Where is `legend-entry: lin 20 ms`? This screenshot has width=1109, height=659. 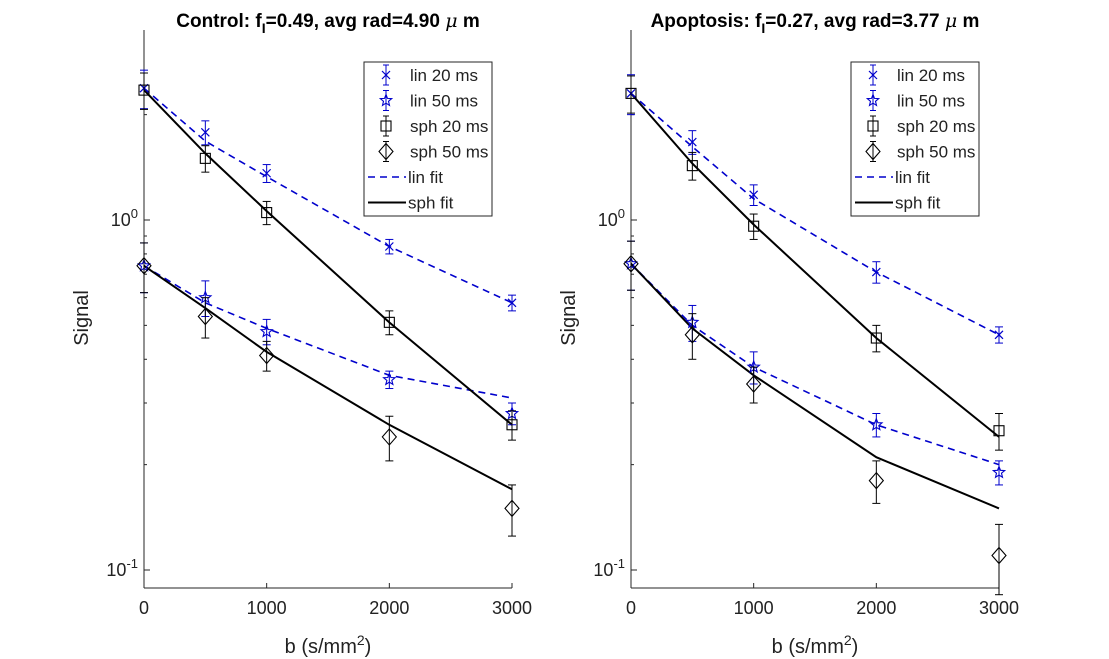
legend-entry: lin 20 ms is located at coordinates (444, 75).